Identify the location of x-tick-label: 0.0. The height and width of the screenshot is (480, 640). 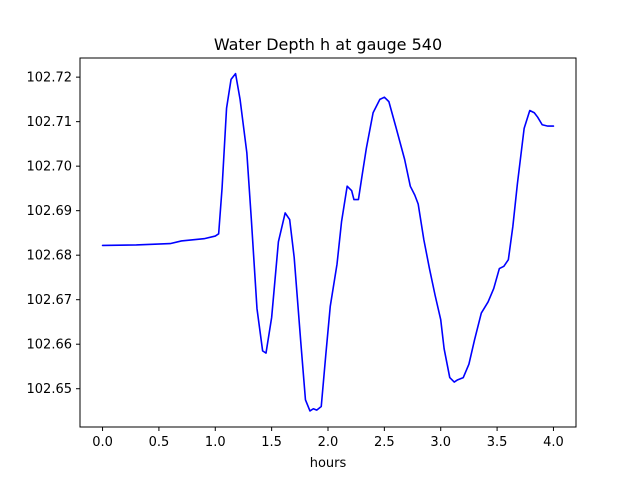
(102, 442).